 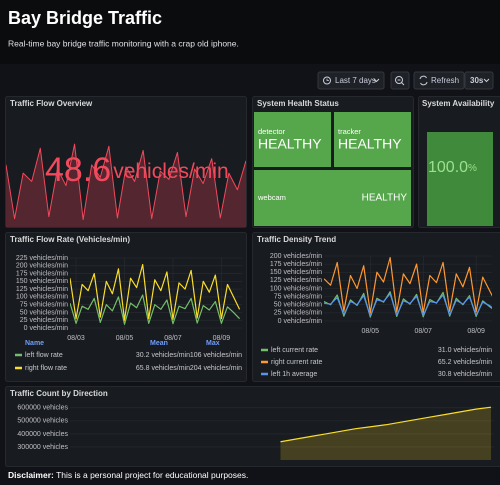 I want to click on dashboard-title: Bay Bridge Traffic, so click(x=85, y=18).